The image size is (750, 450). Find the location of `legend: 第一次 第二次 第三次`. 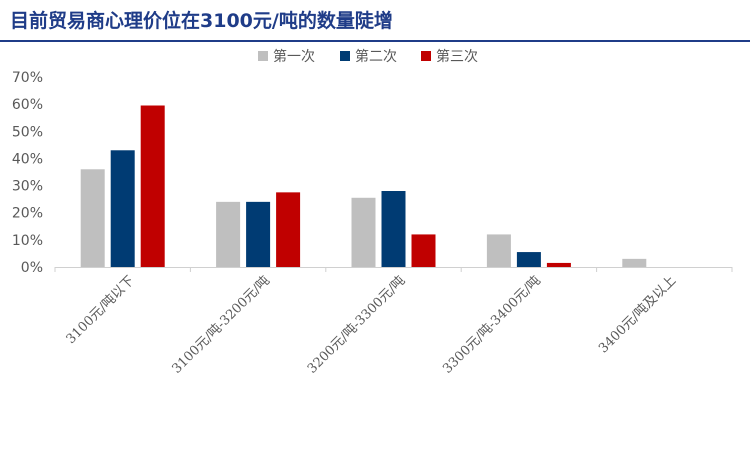

legend: 第一次 第二次 第三次 is located at coordinates (368, 56).